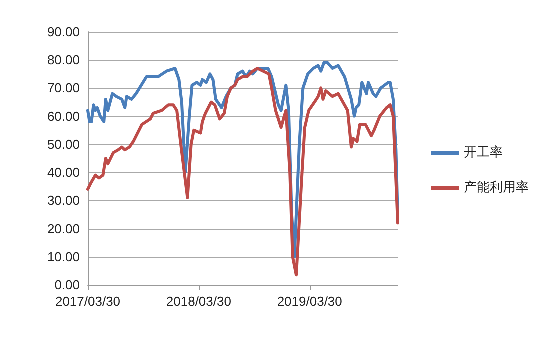  I want to click on x-tick-label: 2018/03/30, so click(199, 301).